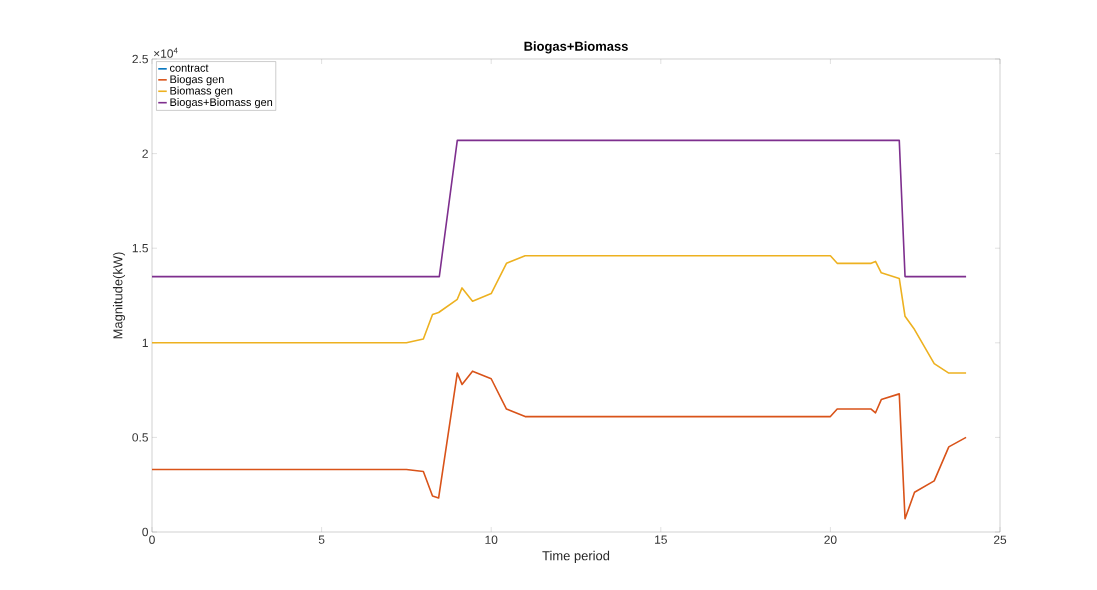  I want to click on legend-label: contract, so click(189, 68).